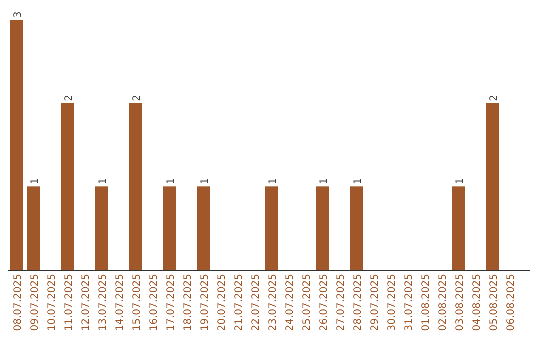 The width and height of the screenshot is (540, 340). What do you see at coordinates (273, 303) in the screenshot?
I see `x-tick-label: 23.07.2025` at bounding box center [273, 303].